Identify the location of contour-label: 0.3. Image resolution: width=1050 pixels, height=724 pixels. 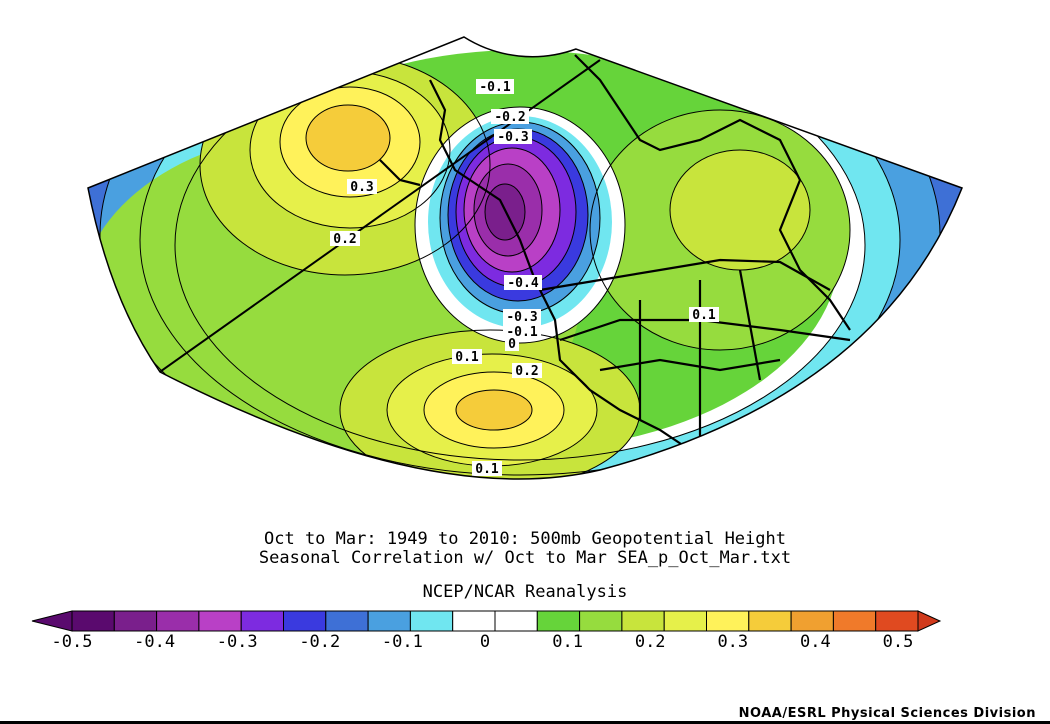
(361, 187).